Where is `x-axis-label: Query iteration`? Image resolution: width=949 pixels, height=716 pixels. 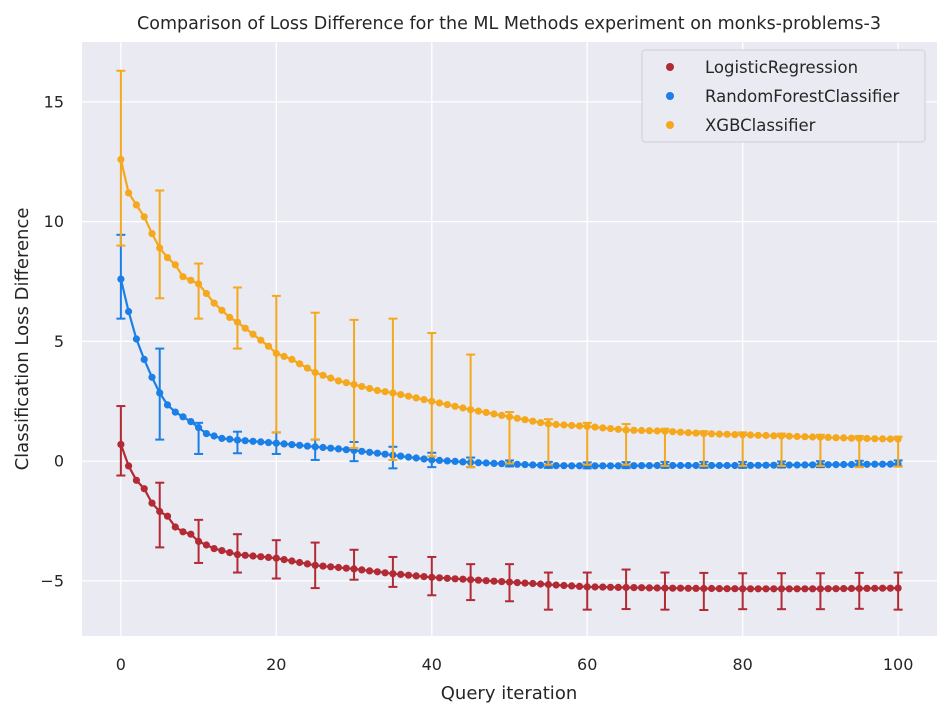 x-axis-label: Query iteration is located at coordinates (509, 693).